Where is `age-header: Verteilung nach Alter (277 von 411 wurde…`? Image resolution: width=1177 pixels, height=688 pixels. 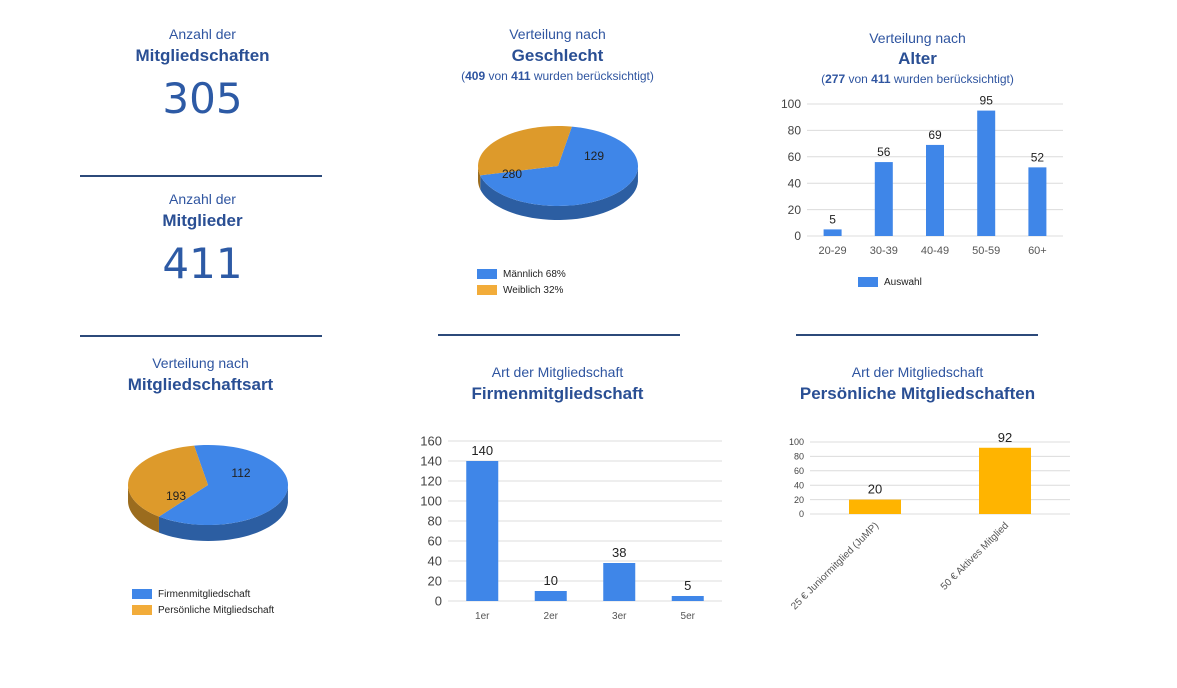 age-header: Verteilung nach Alter (277 von 411 wurde… is located at coordinates (917, 58).